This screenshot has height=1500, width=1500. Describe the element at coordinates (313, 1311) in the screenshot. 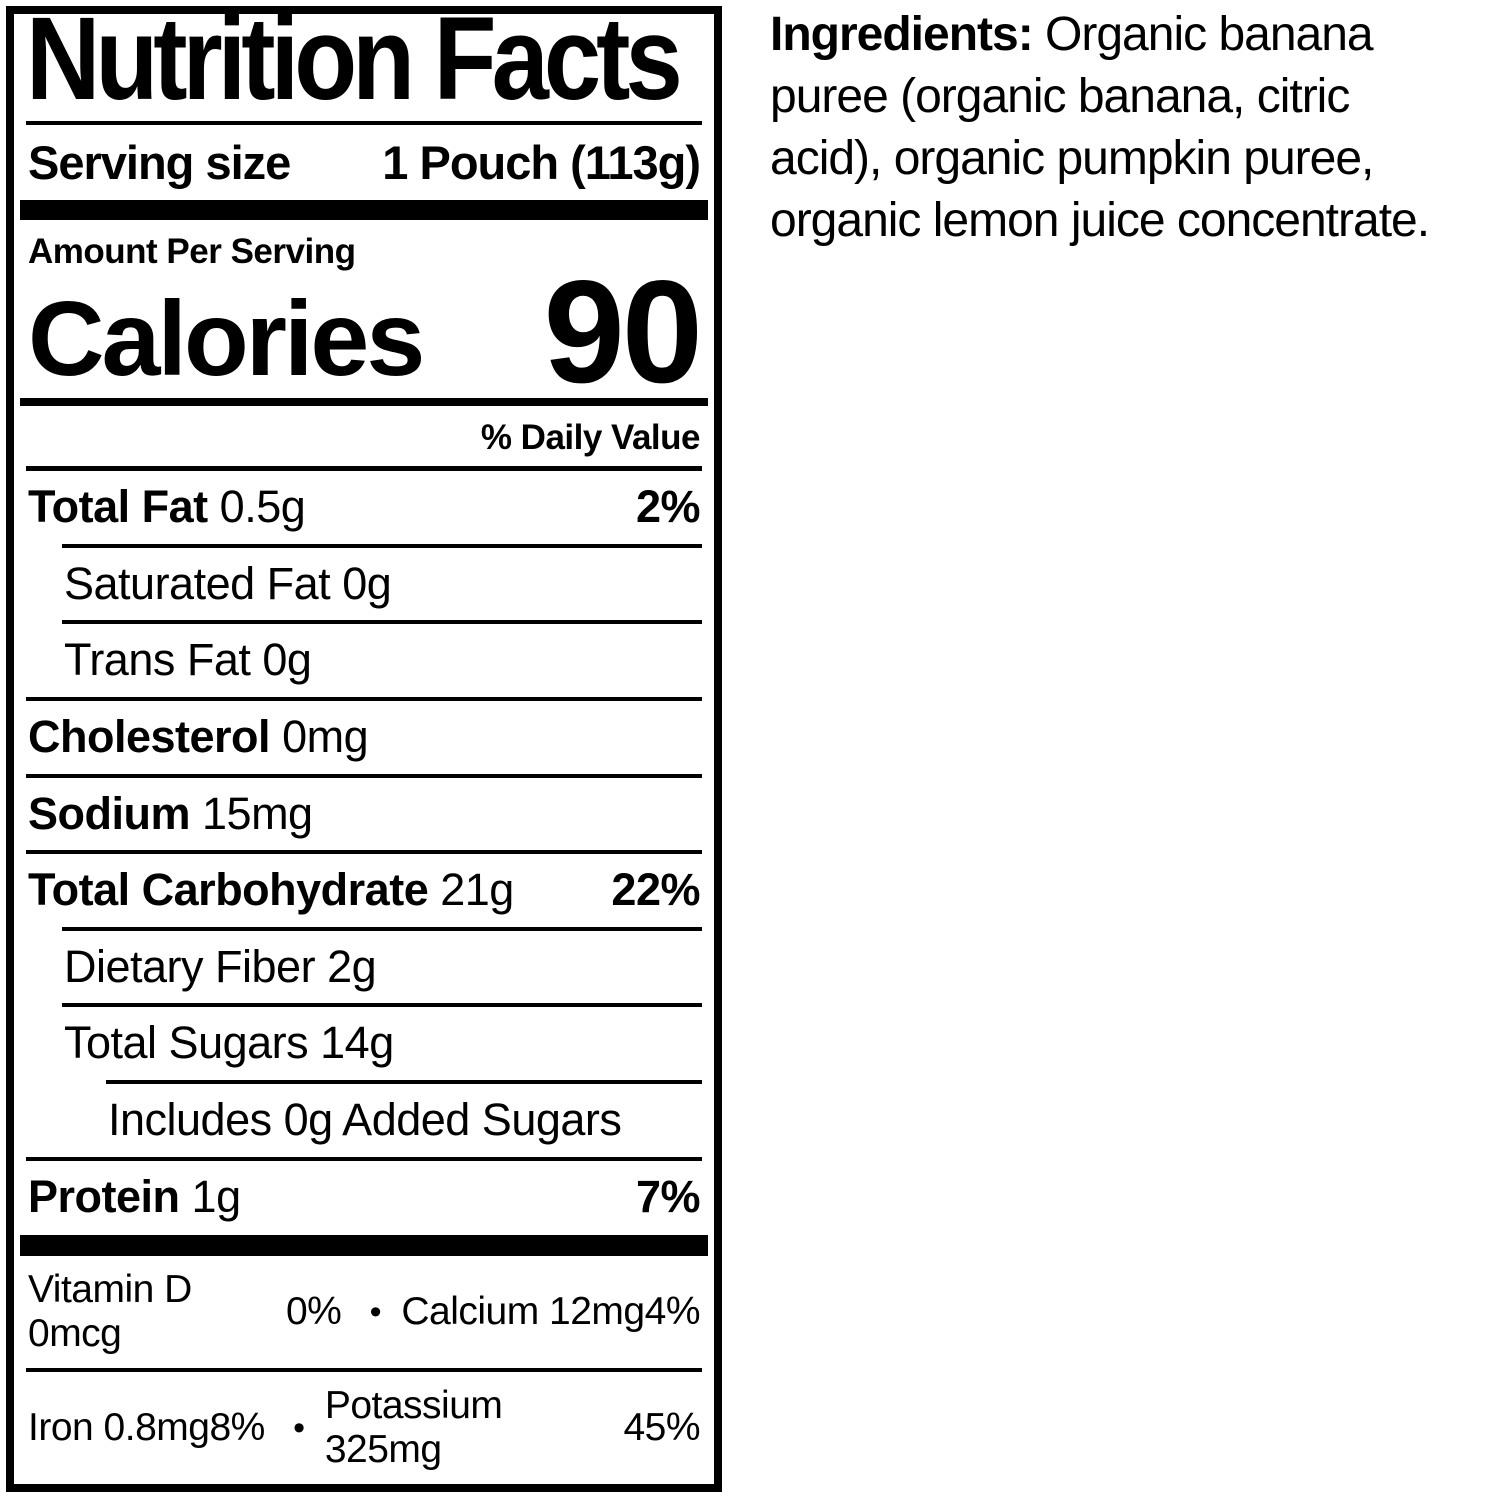

I see `micronutrient-left-dv: 0%` at that location.